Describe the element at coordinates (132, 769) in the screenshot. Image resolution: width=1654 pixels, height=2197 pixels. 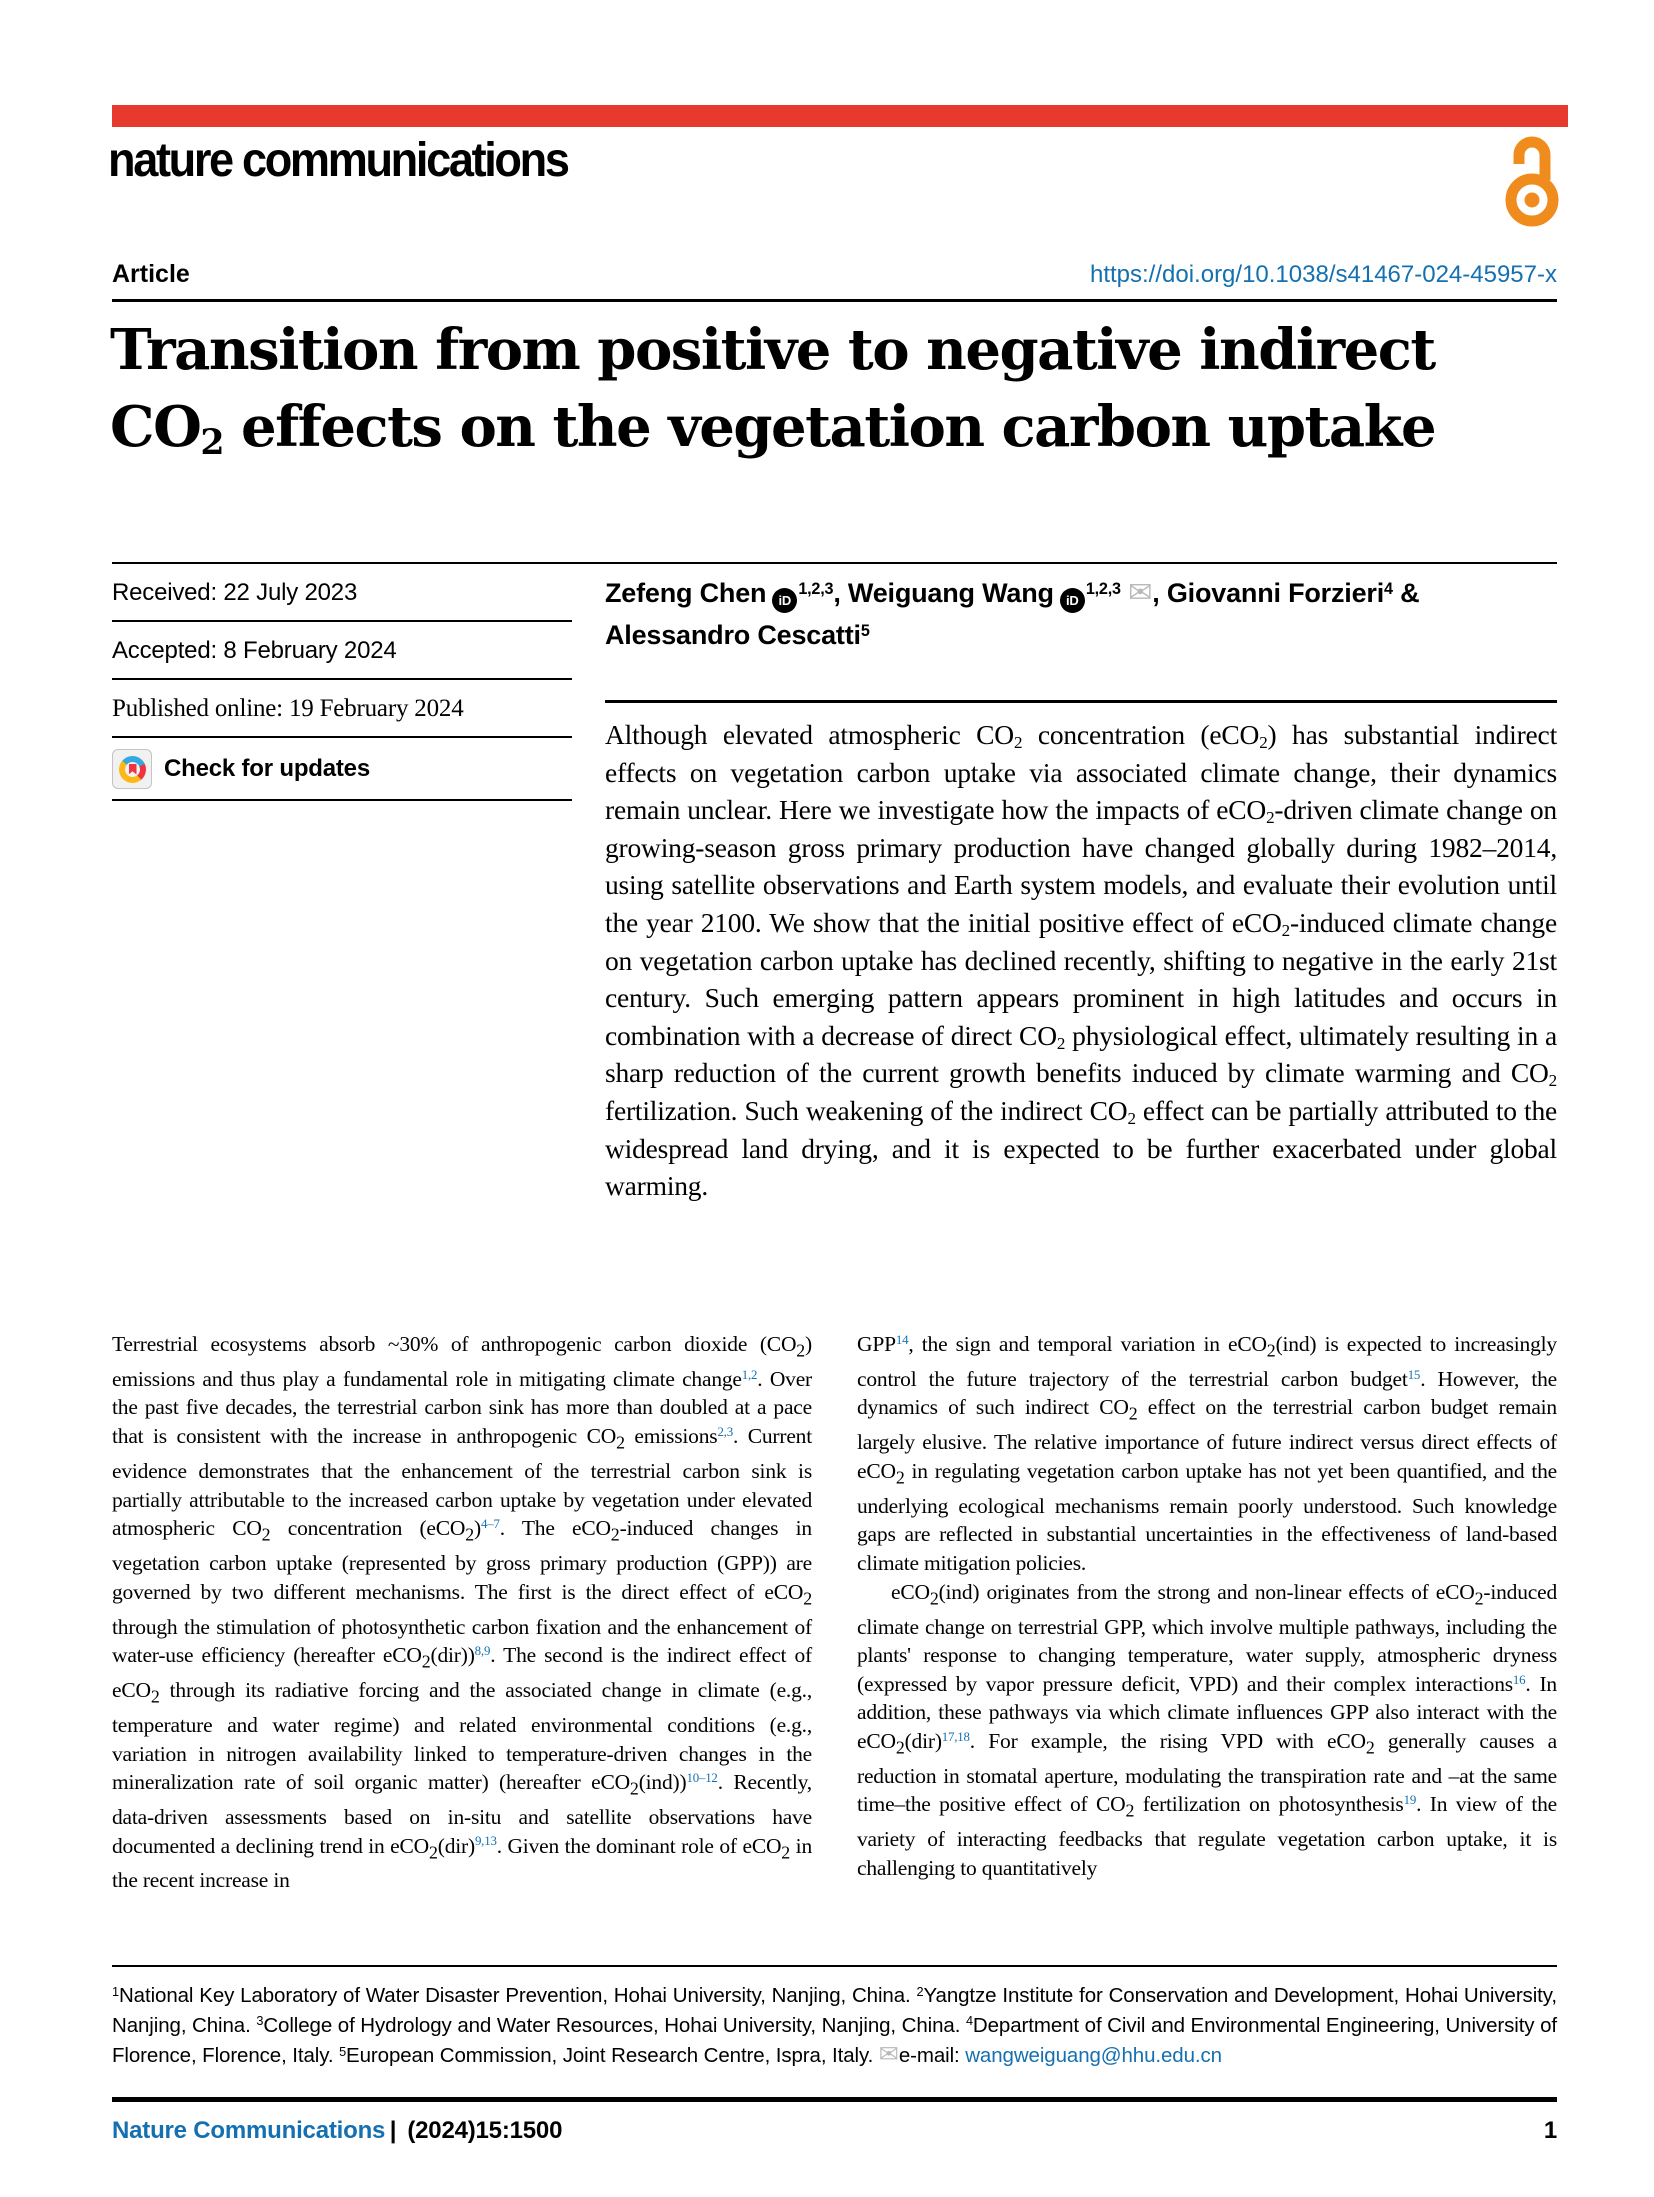
I see `crossmark-icon` at that location.